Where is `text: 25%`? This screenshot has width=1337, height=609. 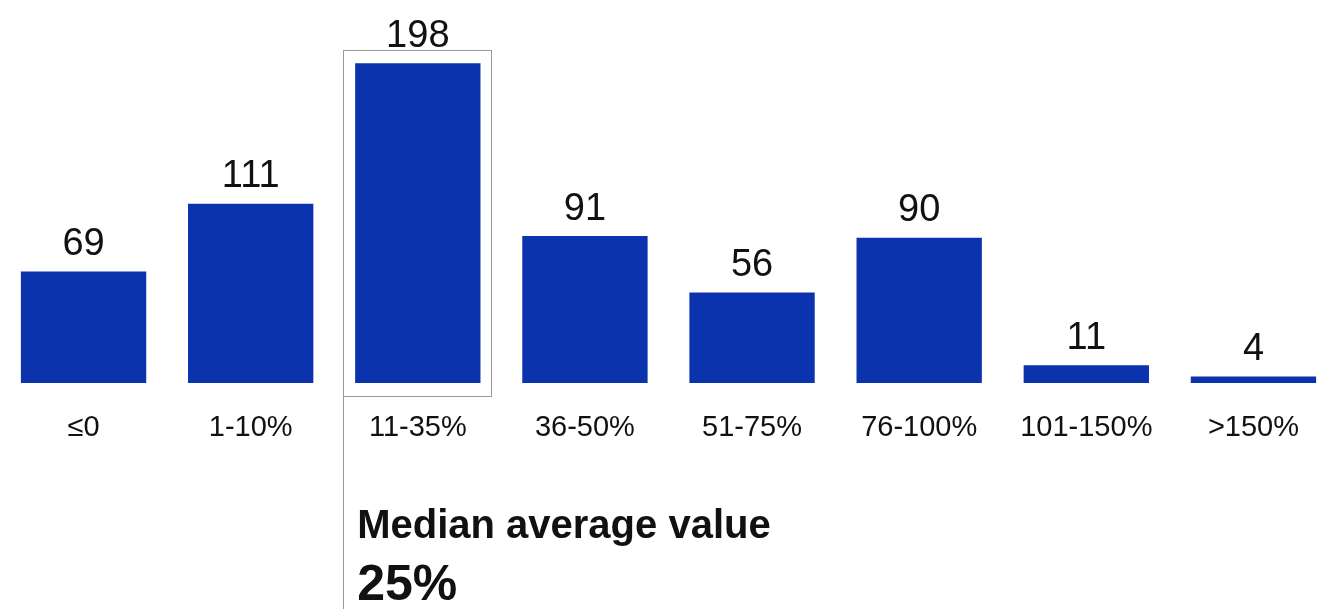 text: 25% is located at coordinates (407, 582).